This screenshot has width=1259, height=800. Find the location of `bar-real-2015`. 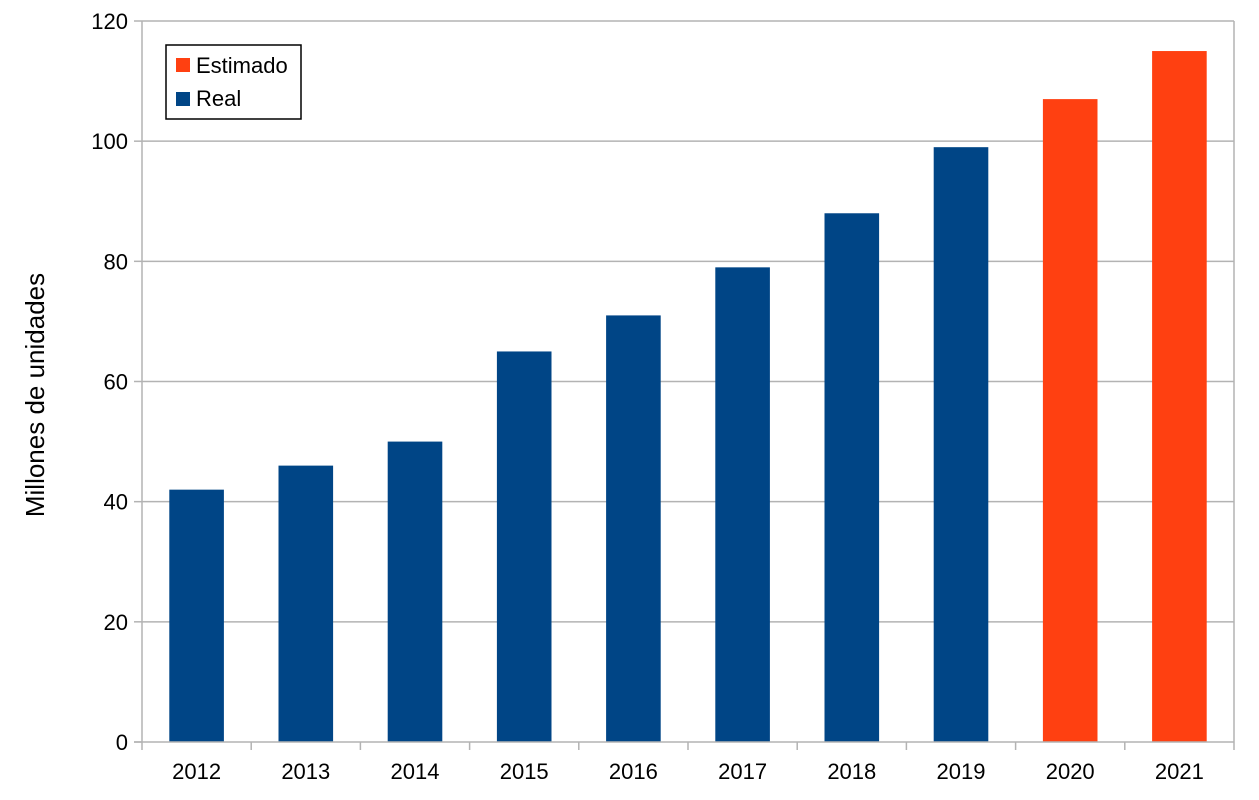

bar-real-2015 is located at coordinates (524, 546).